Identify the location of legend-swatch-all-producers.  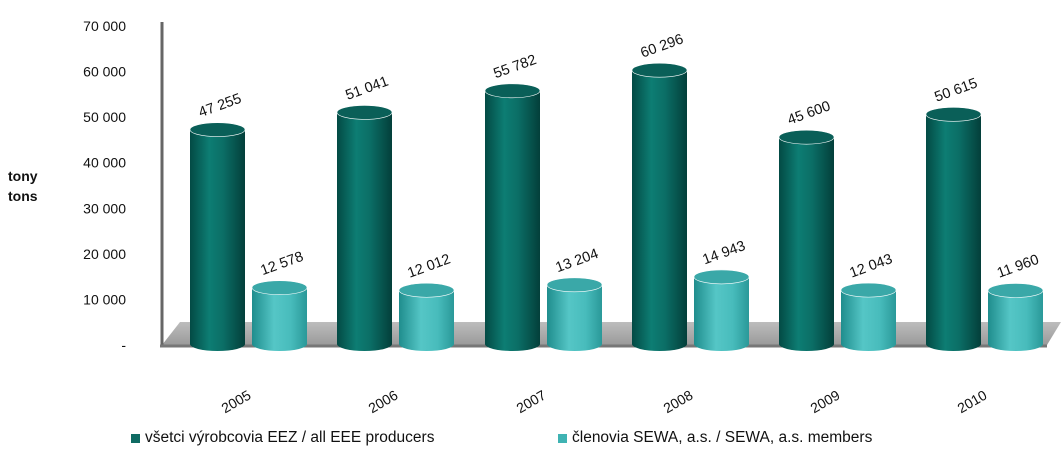
(135, 438).